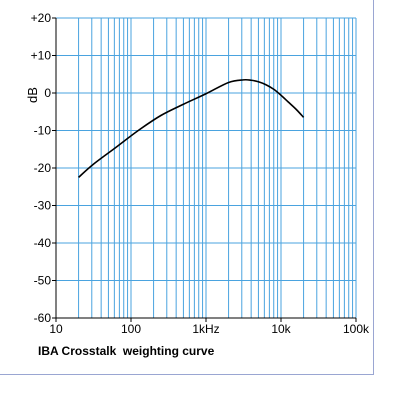  I want to click on chart-caption: IBA Crosstalk weighting curve, so click(126, 351).